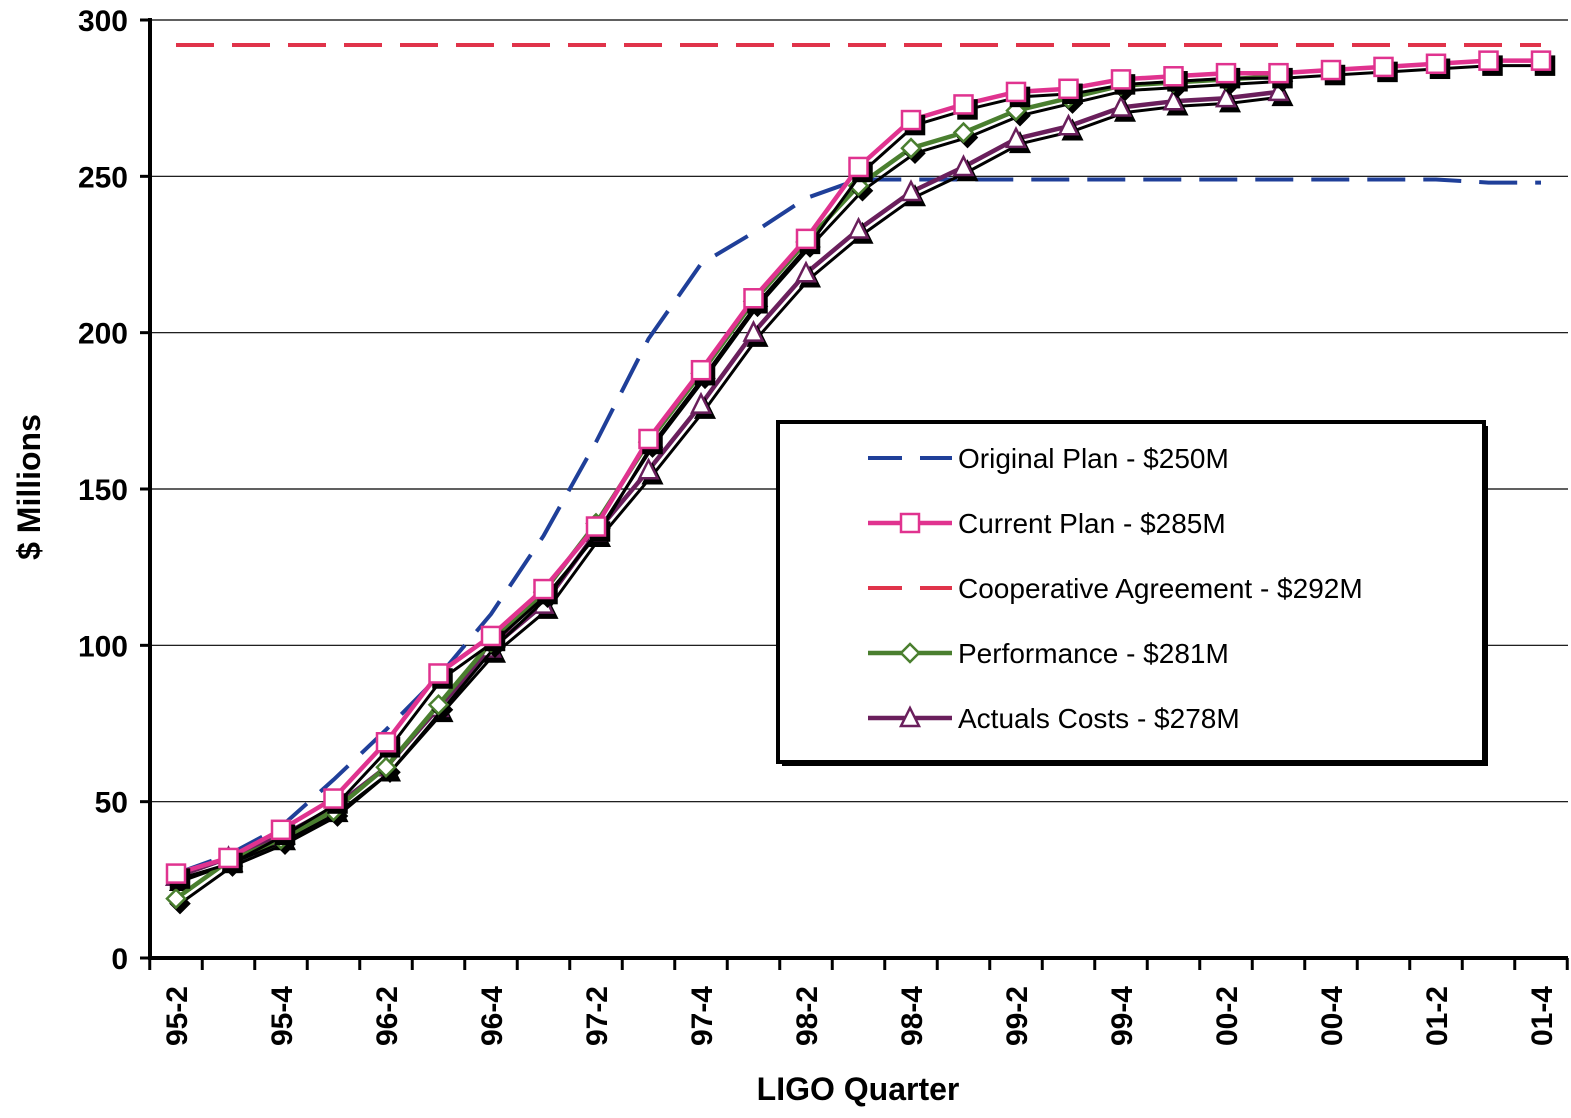  What do you see at coordinates (282, 1016) in the screenshot?
I see `x-tick-label: 95-4` at bounding box center [282, 1016].